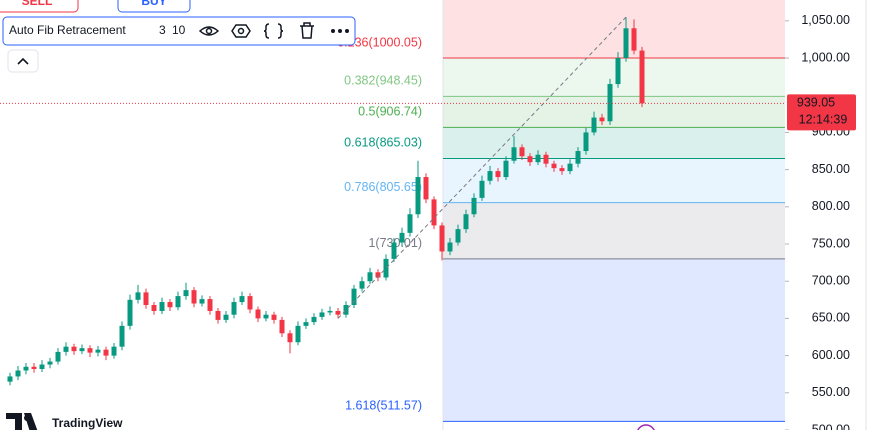 The width and height of the screenshot is (870, 430). I want to click on last-price: 939.05, so click(816, 103).